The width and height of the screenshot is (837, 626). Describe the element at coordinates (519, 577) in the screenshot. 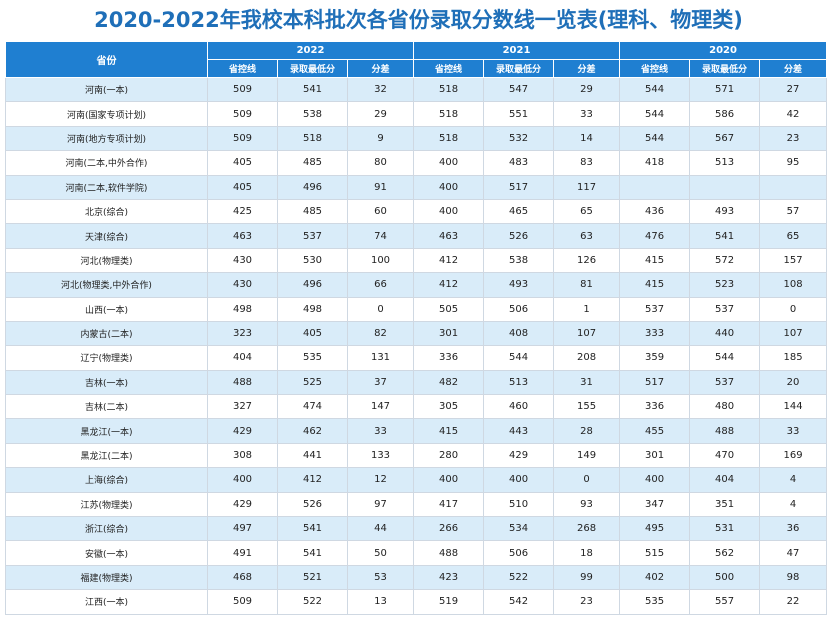

I see `min-score-cell: 522` at that location.